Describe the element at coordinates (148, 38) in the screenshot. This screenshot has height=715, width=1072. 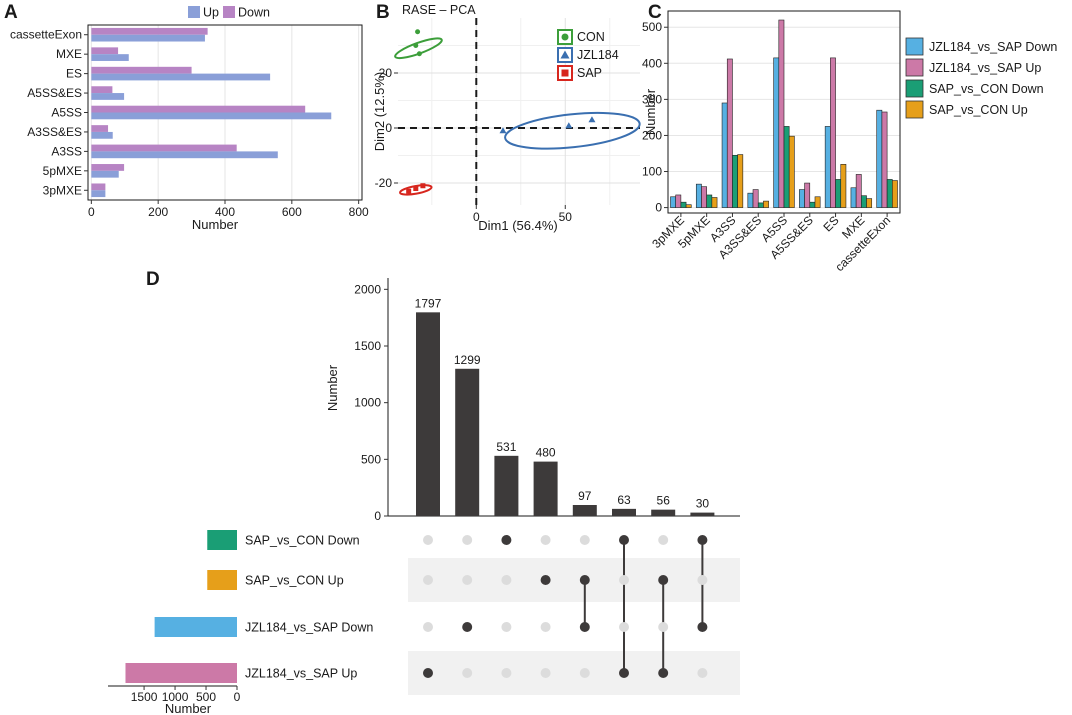
I see `bar-up-cassetteExon` at that location.